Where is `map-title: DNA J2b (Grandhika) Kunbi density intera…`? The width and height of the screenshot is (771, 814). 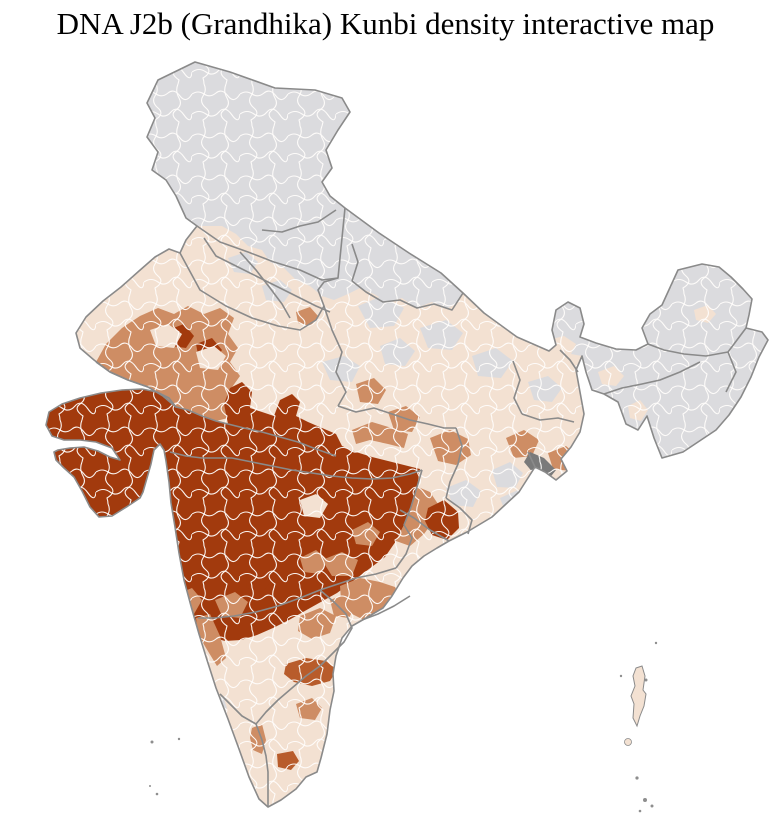 map-title: DNA J2b (Grandhika) Kunbi density intera… is located at coordinates (385, 23).